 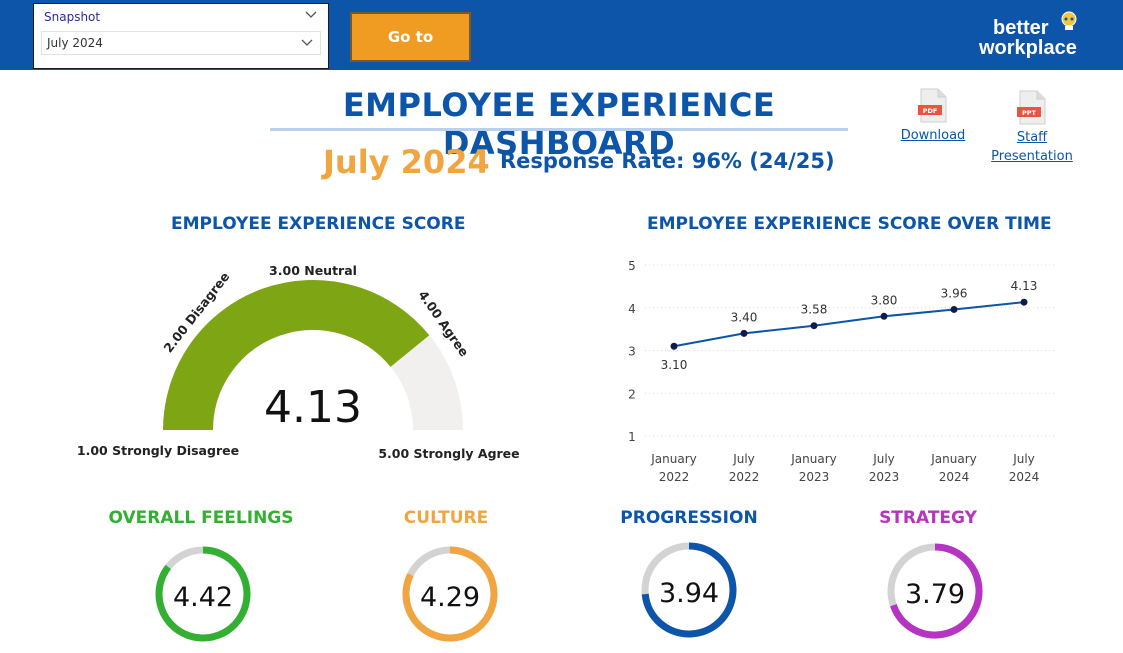 I want to click on logo-text-workplace: workplace, so click(x=1027, y=48).